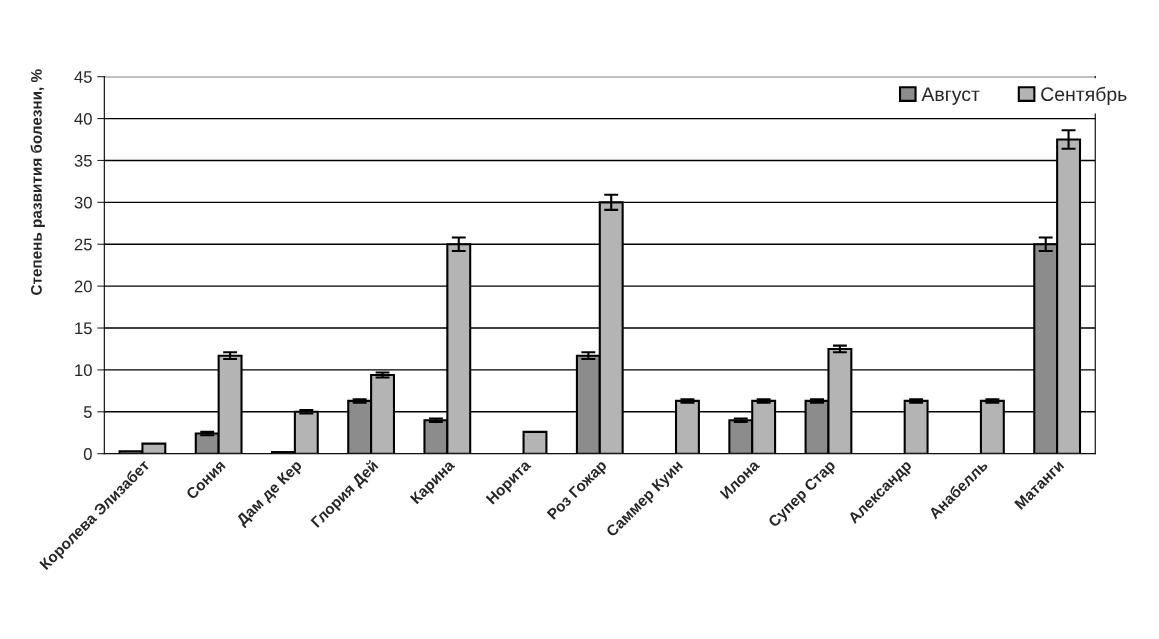 Image resolution: width=1159 pixels, height=639 pixels. What do you see at coordinates (87, 454) in the screenshot?
I see `y-tick-label: 0` at bounding box center [87, 454].